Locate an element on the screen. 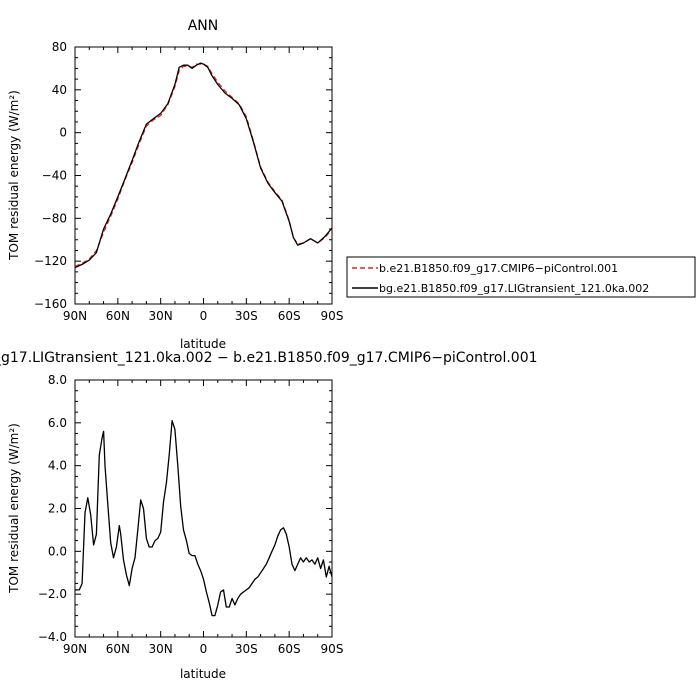  top-ytick-label: −40 is located at coordinates (54, 176).